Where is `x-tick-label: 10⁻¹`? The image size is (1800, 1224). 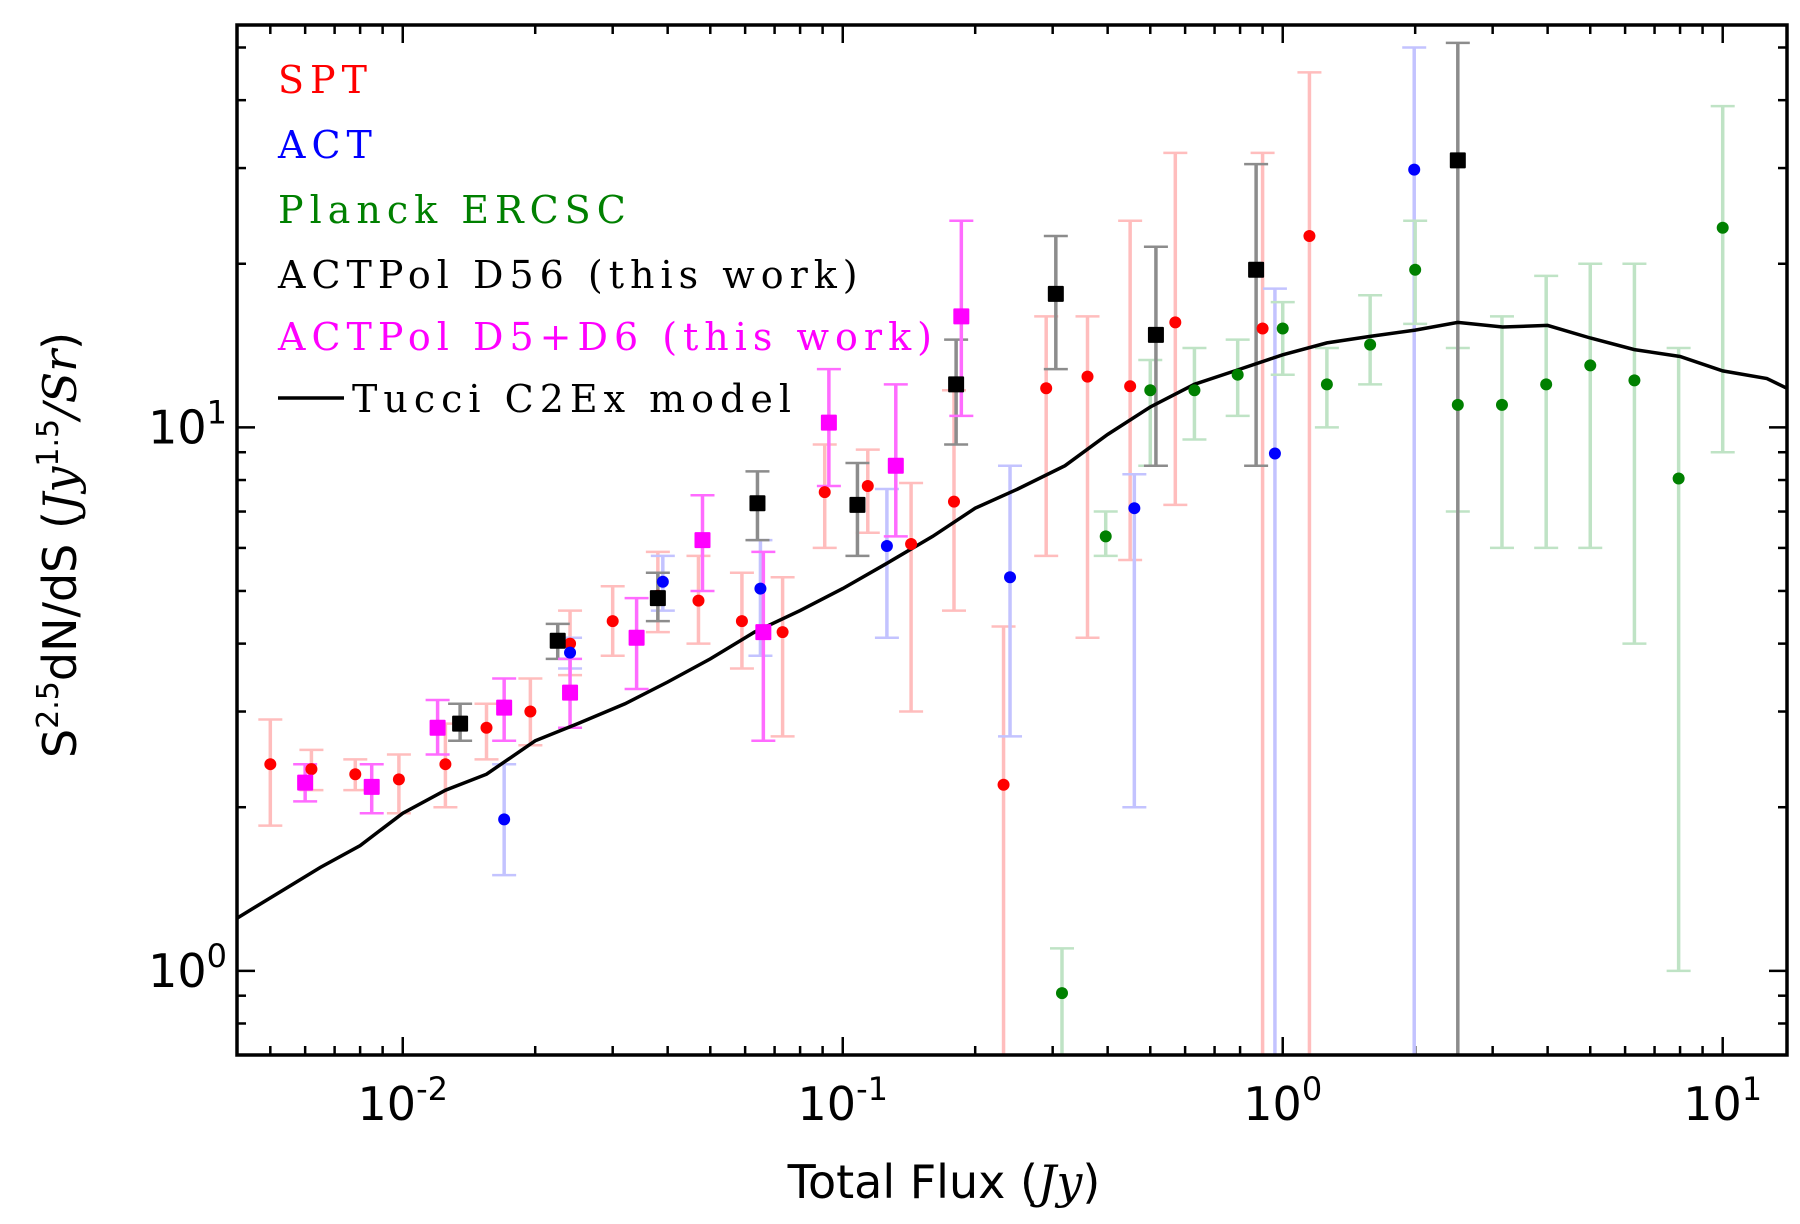
x-tick-label: 10⁻¹ is located at coordinates (843, 1100).